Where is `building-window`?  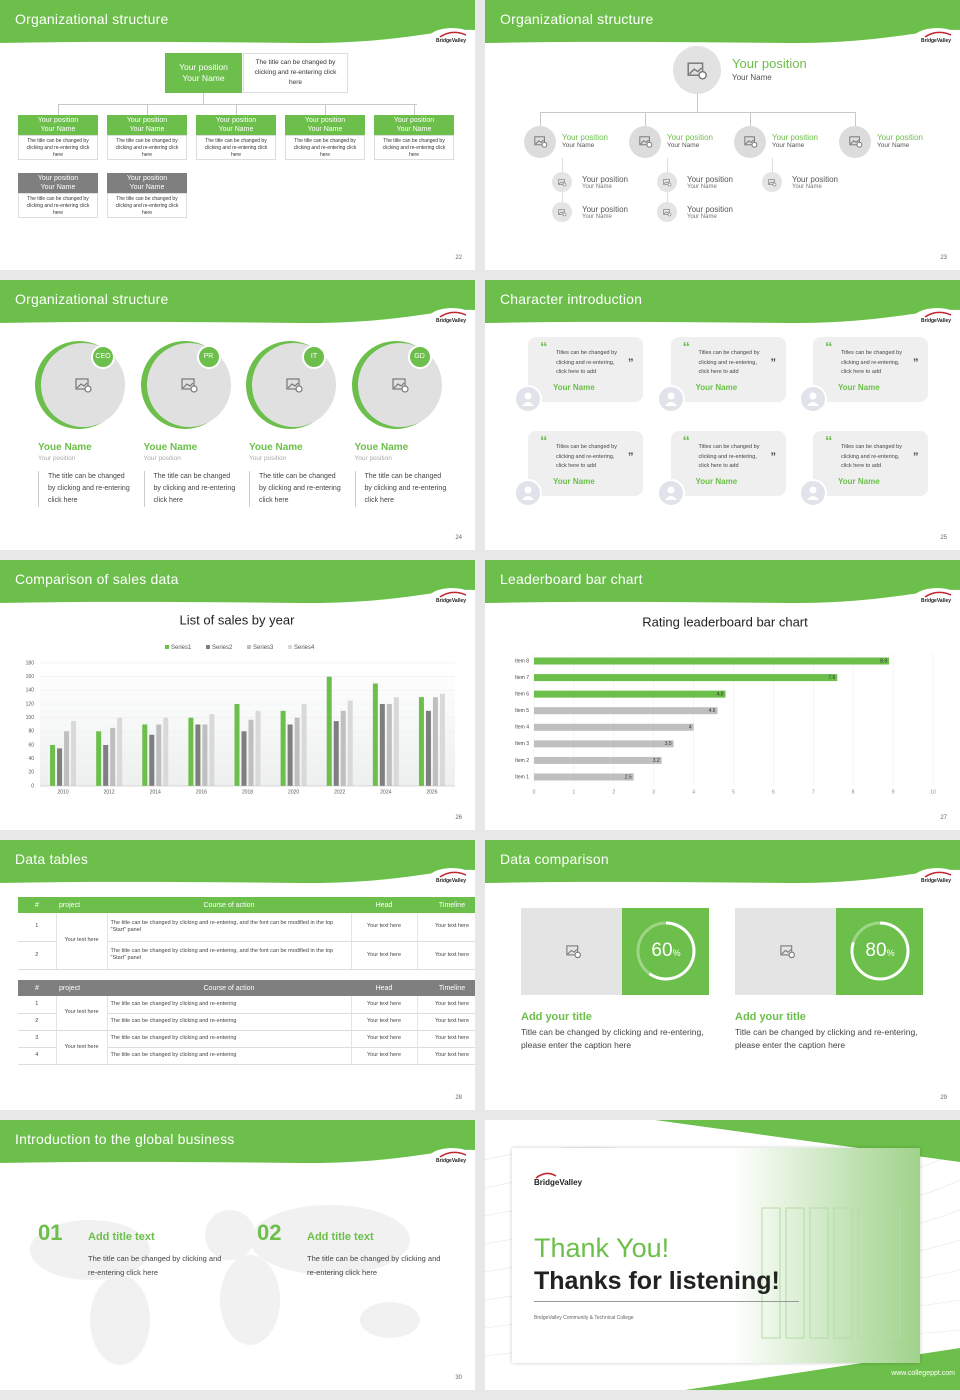 building-window is located at coordinates (867, 1273).